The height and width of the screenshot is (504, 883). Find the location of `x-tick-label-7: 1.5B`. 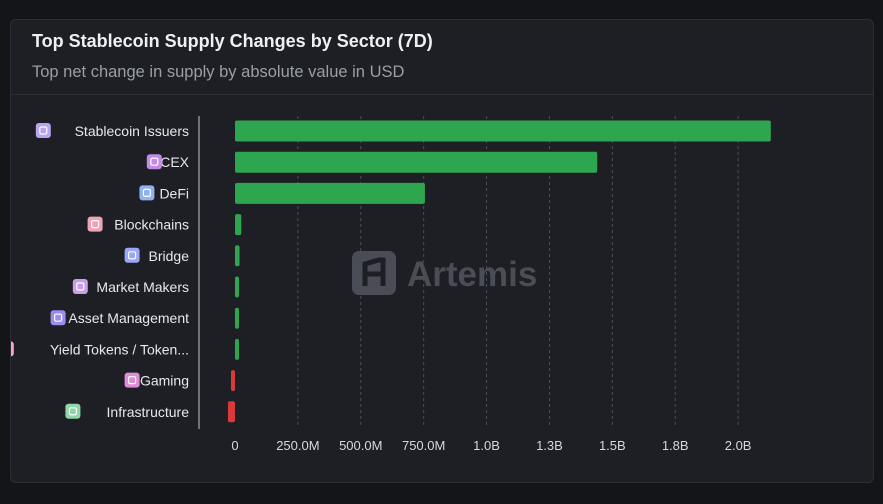

x-tick-label-7: 1.5B is located at coordinates (612, 445).